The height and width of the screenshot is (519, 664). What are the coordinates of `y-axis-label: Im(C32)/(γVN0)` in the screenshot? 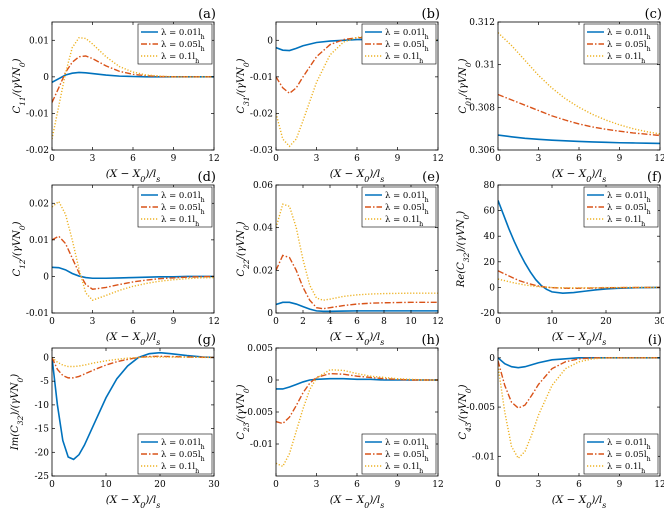 It's located at (17, 412).